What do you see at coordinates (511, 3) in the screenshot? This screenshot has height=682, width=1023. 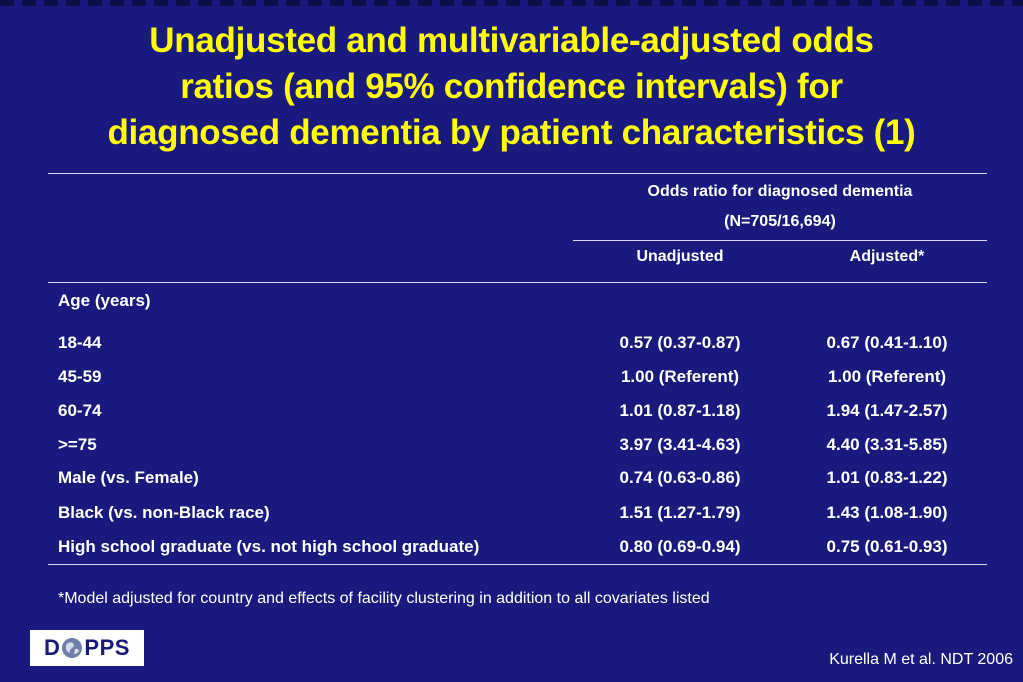 I see `decorative-top-strip` at bounding box center [511, 3].